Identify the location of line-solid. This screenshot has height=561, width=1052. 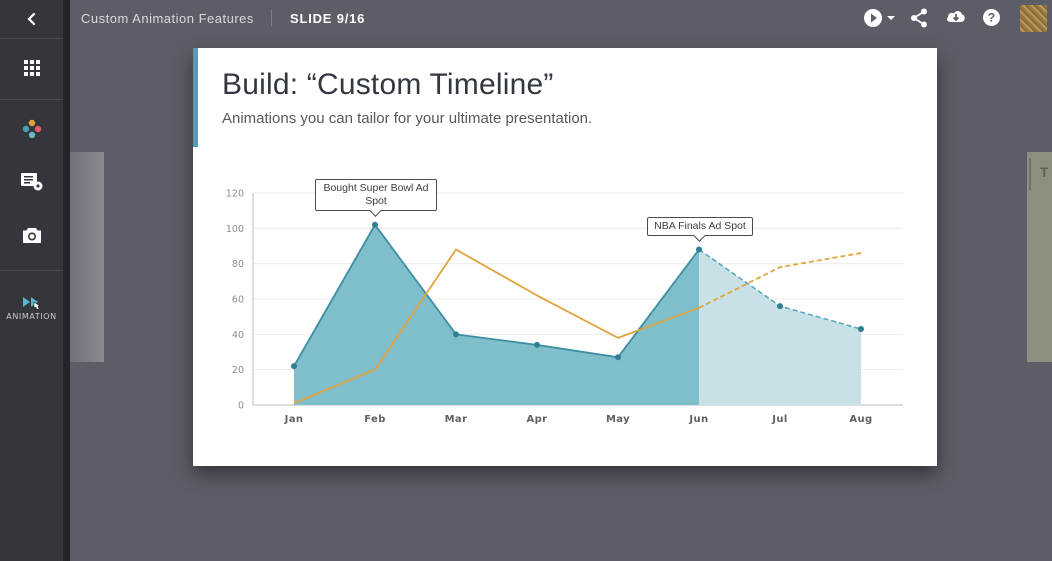
(496, 326).